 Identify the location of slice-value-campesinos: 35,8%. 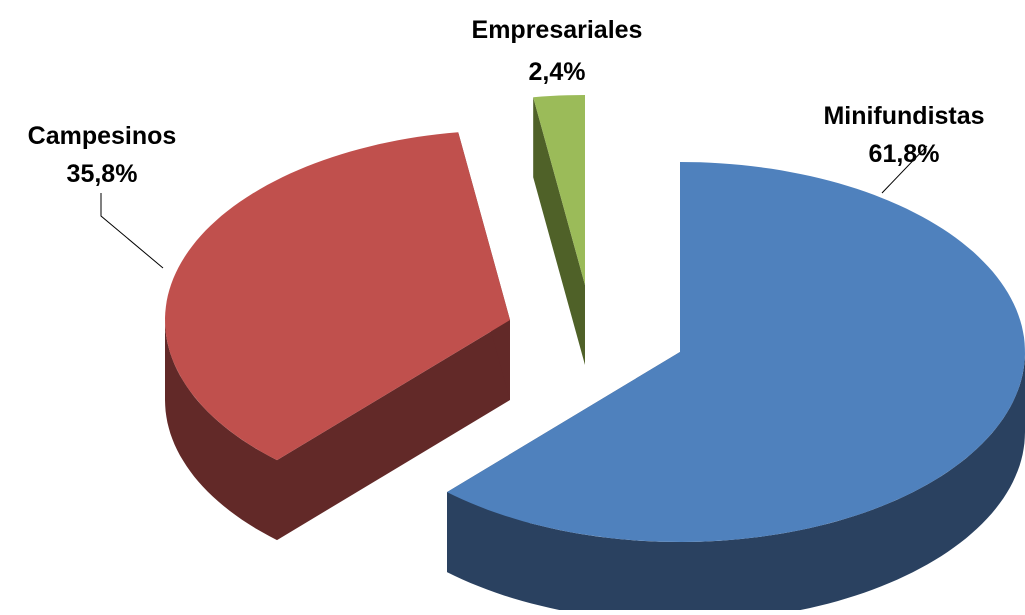
(102, 174).